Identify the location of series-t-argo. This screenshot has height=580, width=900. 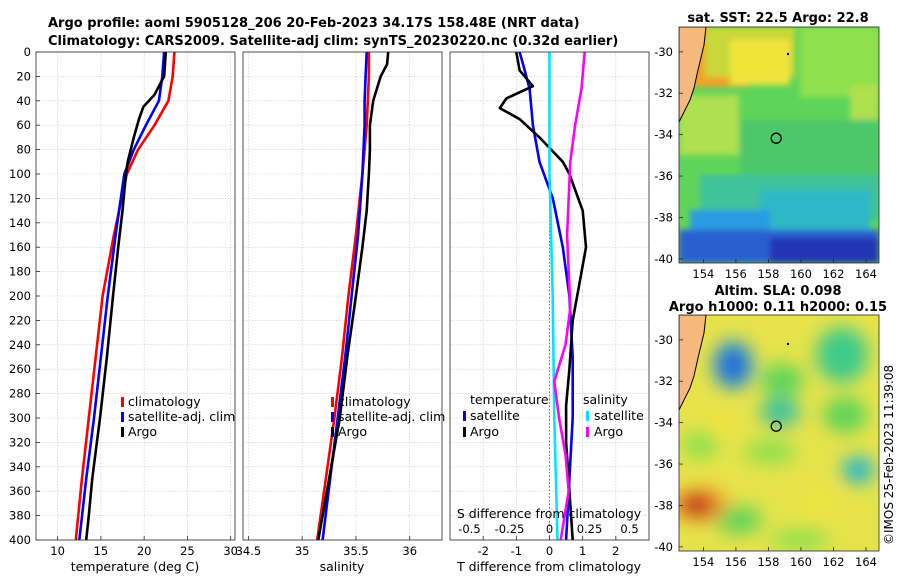
(543, 296).